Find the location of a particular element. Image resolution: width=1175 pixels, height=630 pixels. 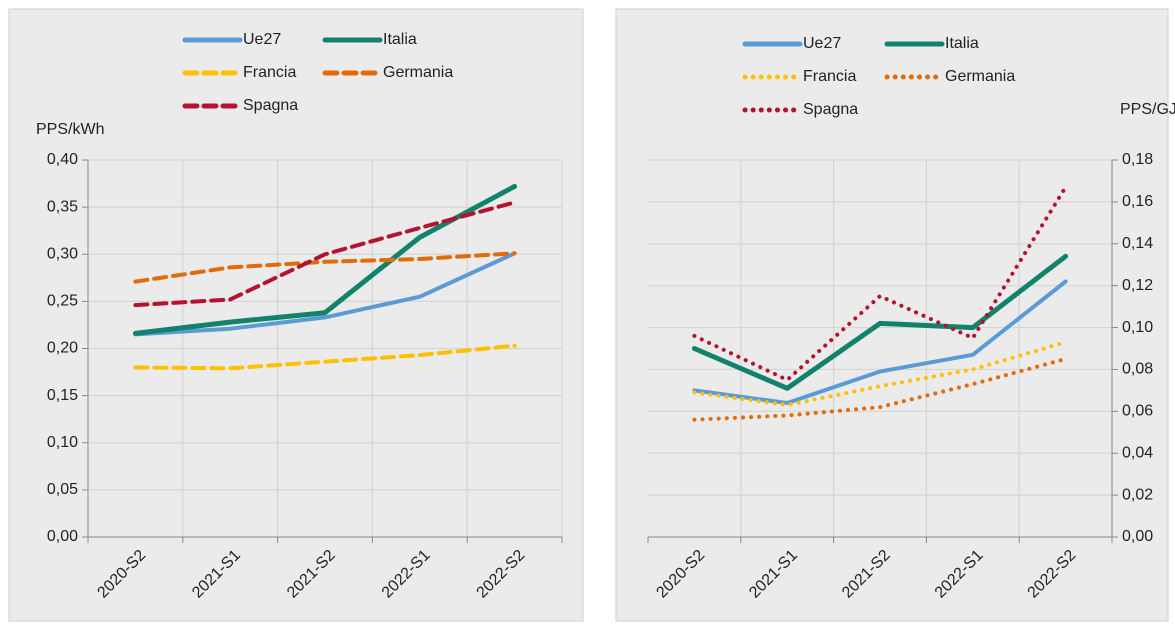

y-axis-label: PPS/GJ is located at coordinates (1147, 109).